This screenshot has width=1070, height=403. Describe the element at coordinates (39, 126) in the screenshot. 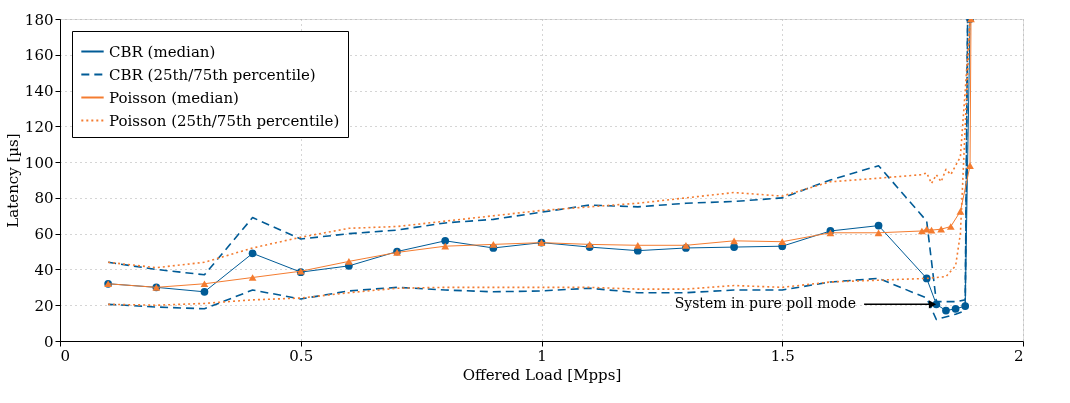

I see `y-tick-label: 120` at that location.